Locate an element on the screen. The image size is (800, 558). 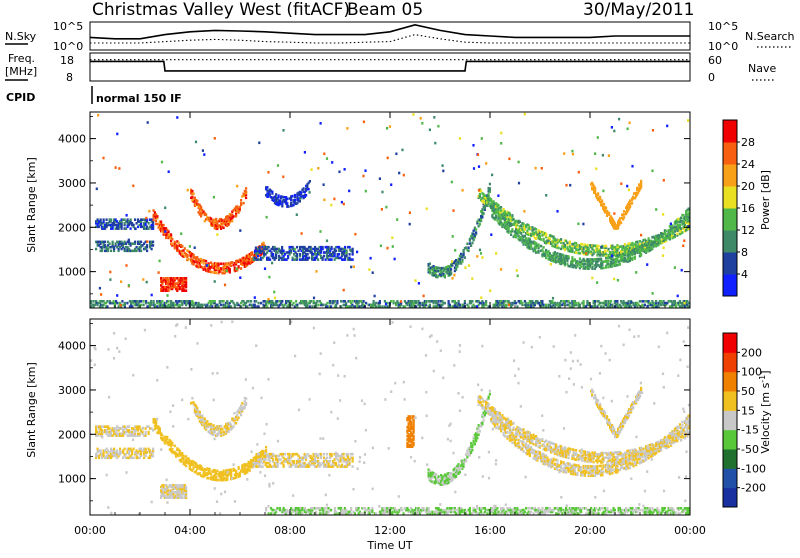
y-tick-label: 4000 is located at coordinates (72, 139).